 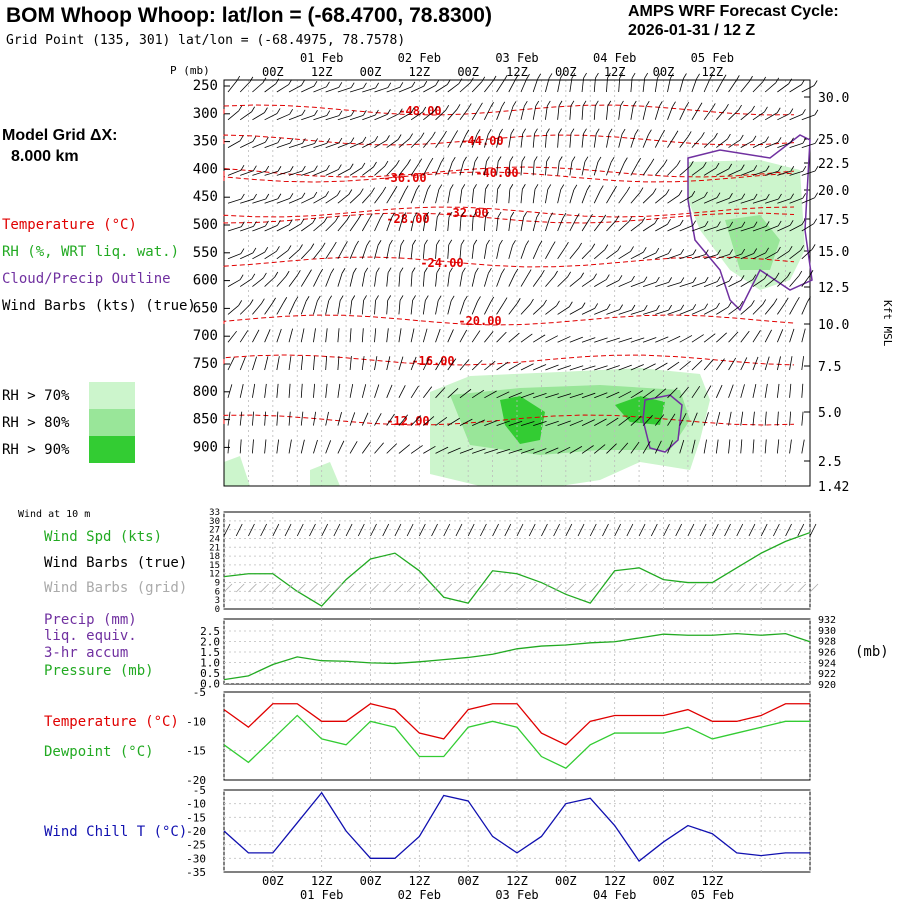 I want to click on top-date-label: 03 Feb, so click(x=516, y=58).